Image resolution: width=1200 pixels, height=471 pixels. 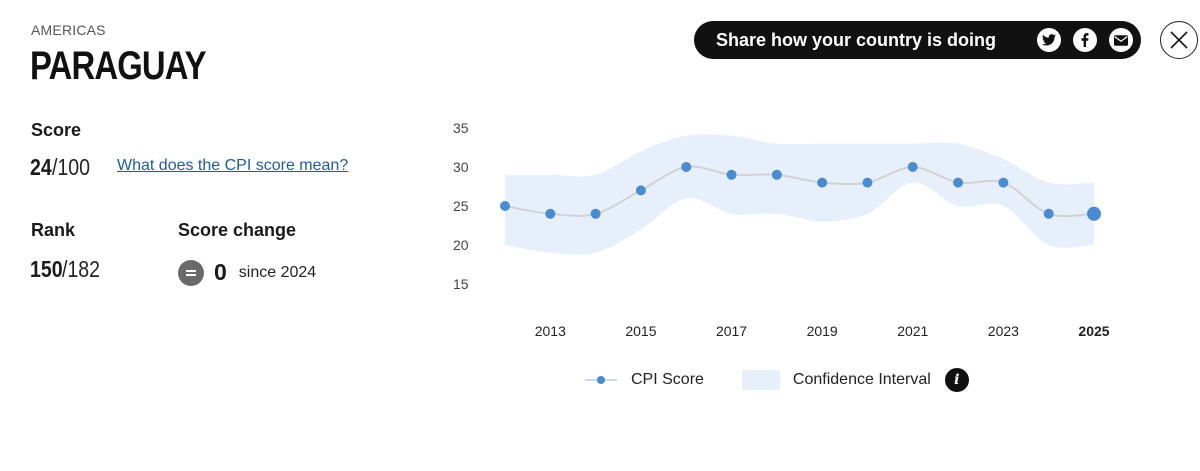 I want to click on close-button, so click(x=1179, y=40).